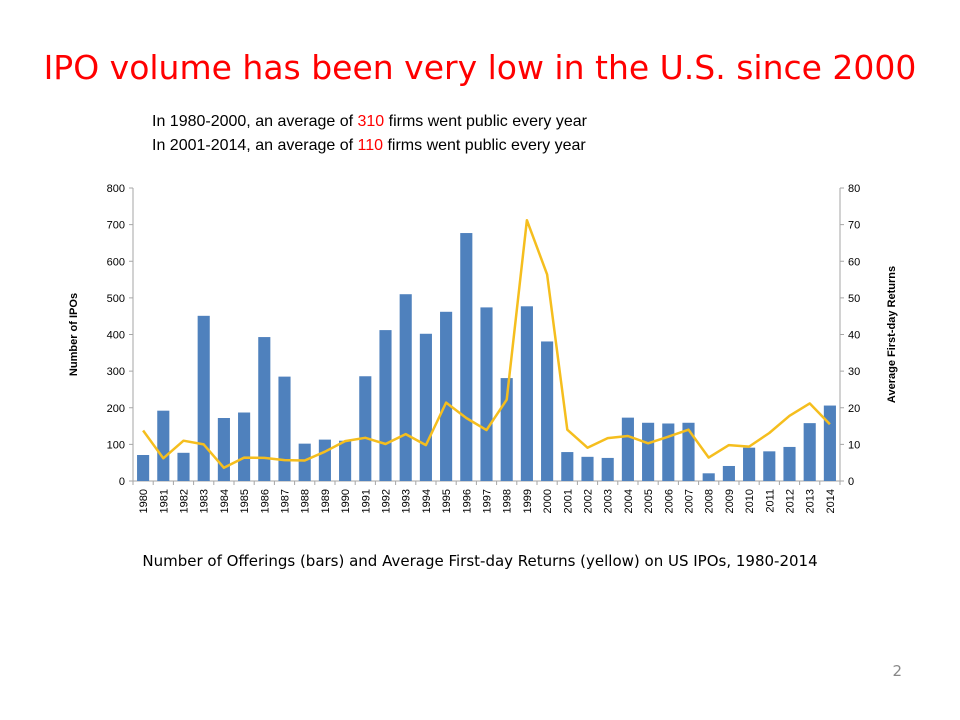  Describe the element at coordinates (528, 501) in the screenshot. I see `x-tick-label: 1999` at that location.